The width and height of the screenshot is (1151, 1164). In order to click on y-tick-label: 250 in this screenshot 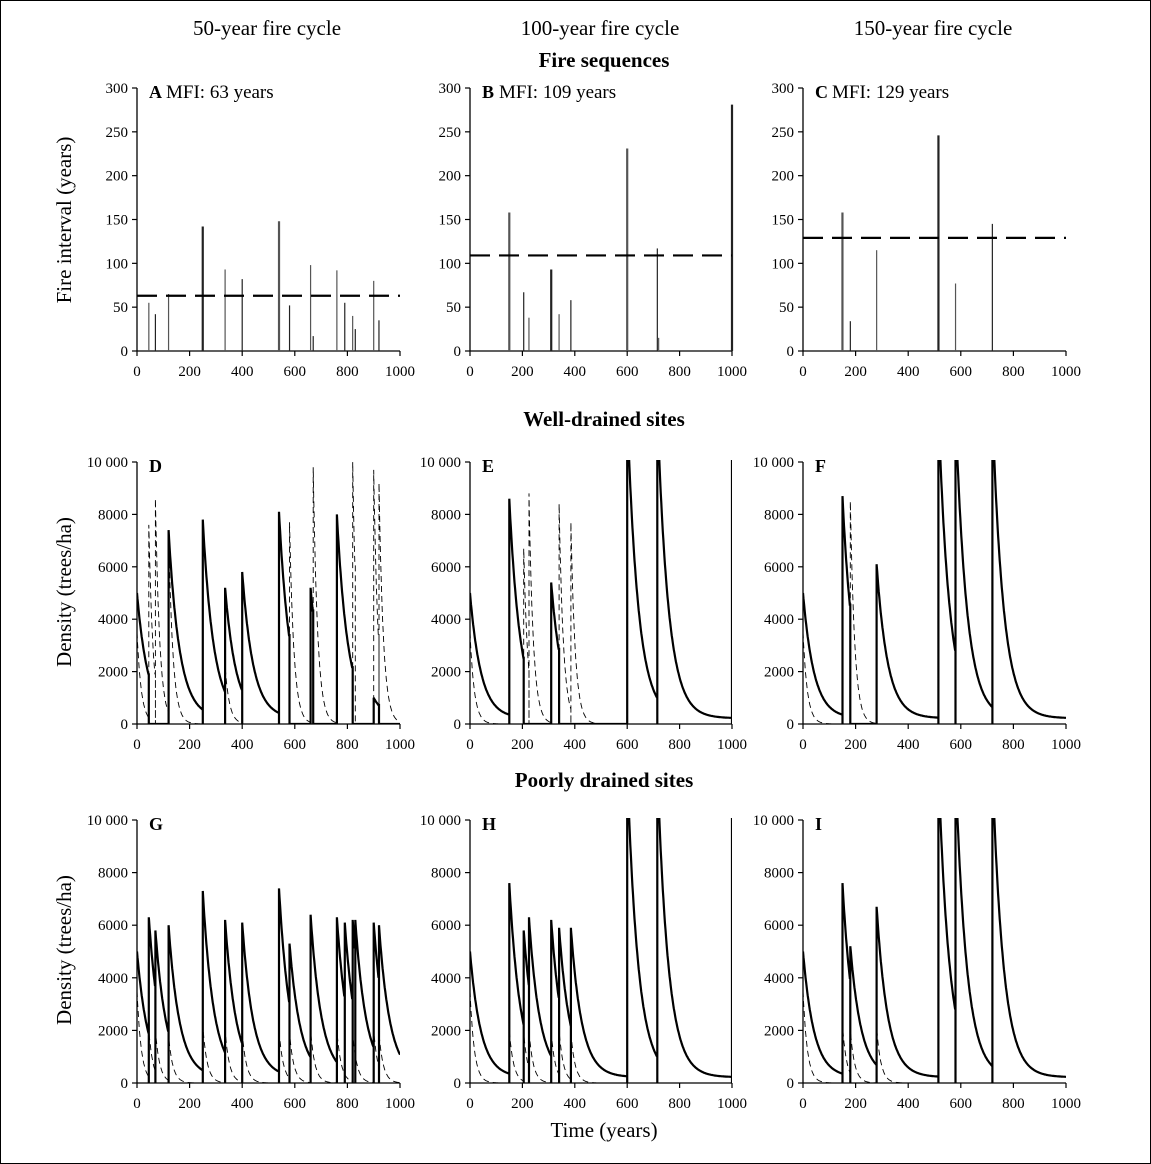, I will do `click(117, 133)`.